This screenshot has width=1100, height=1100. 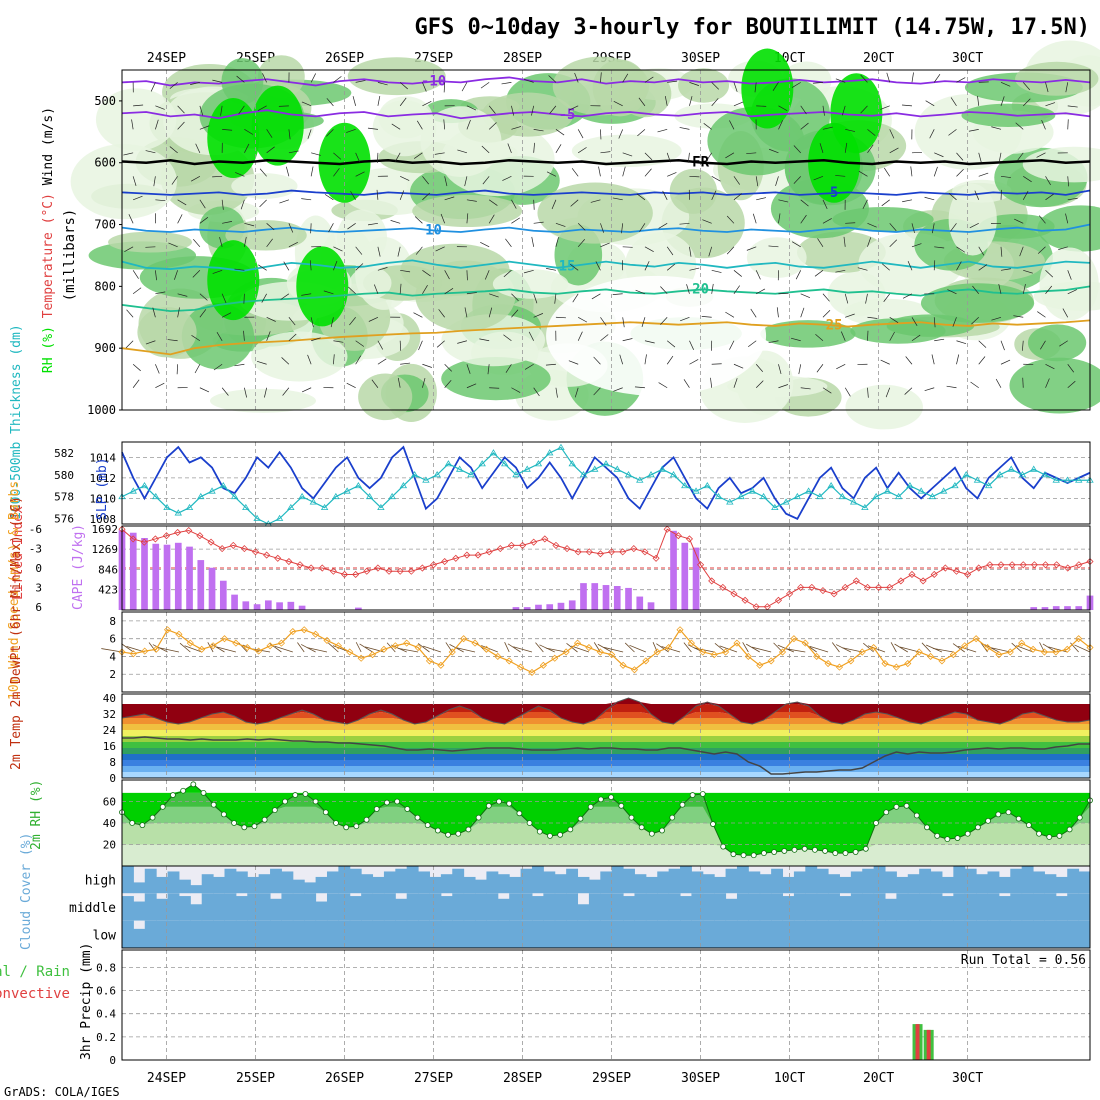 I want to click on rh2m-tick: 40, so click(x=109, y=823).